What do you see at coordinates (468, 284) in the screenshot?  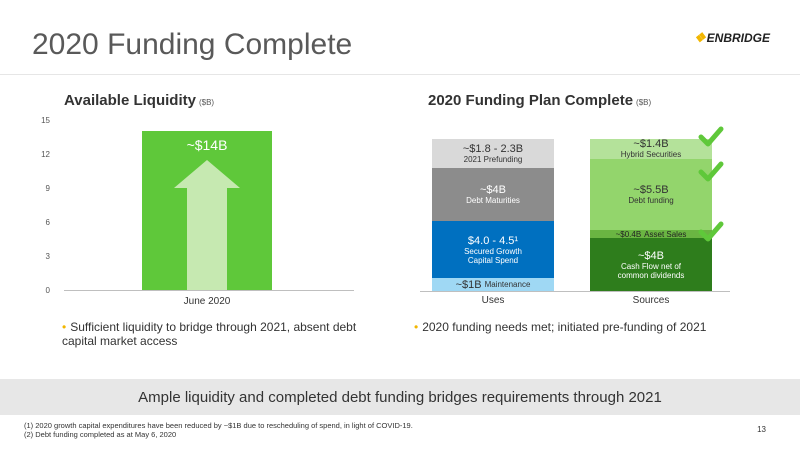 I see `uses-maintenance-value: ~$1B` at bounding box center [468, 284].